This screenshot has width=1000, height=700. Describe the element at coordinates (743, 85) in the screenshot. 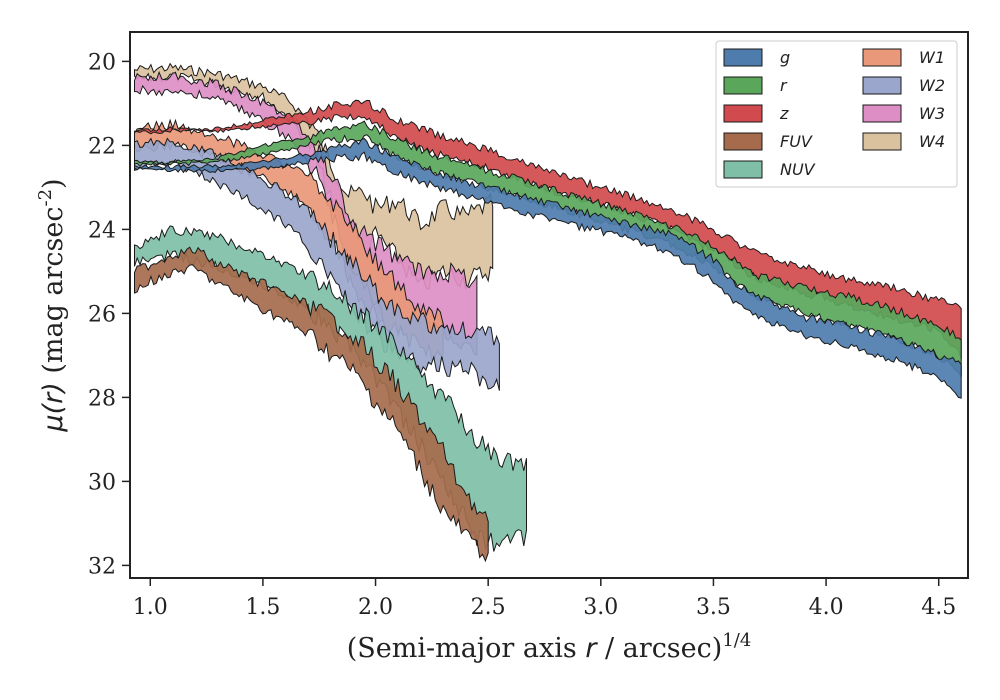

I see `legend-swatch-r` at that location.